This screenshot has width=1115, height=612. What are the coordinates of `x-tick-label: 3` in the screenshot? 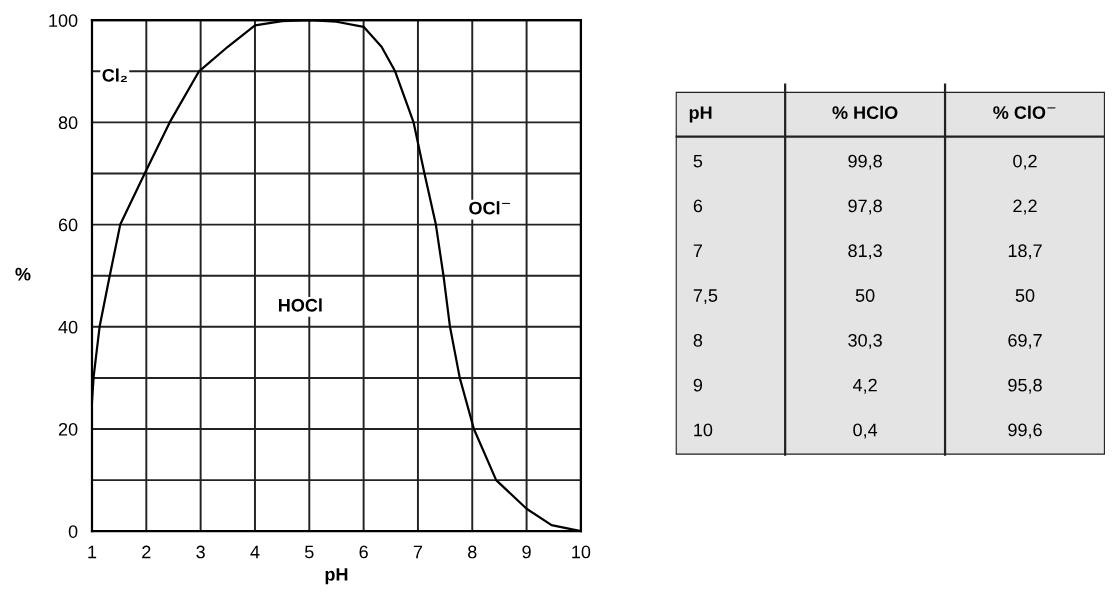 It's located at (200, 552).